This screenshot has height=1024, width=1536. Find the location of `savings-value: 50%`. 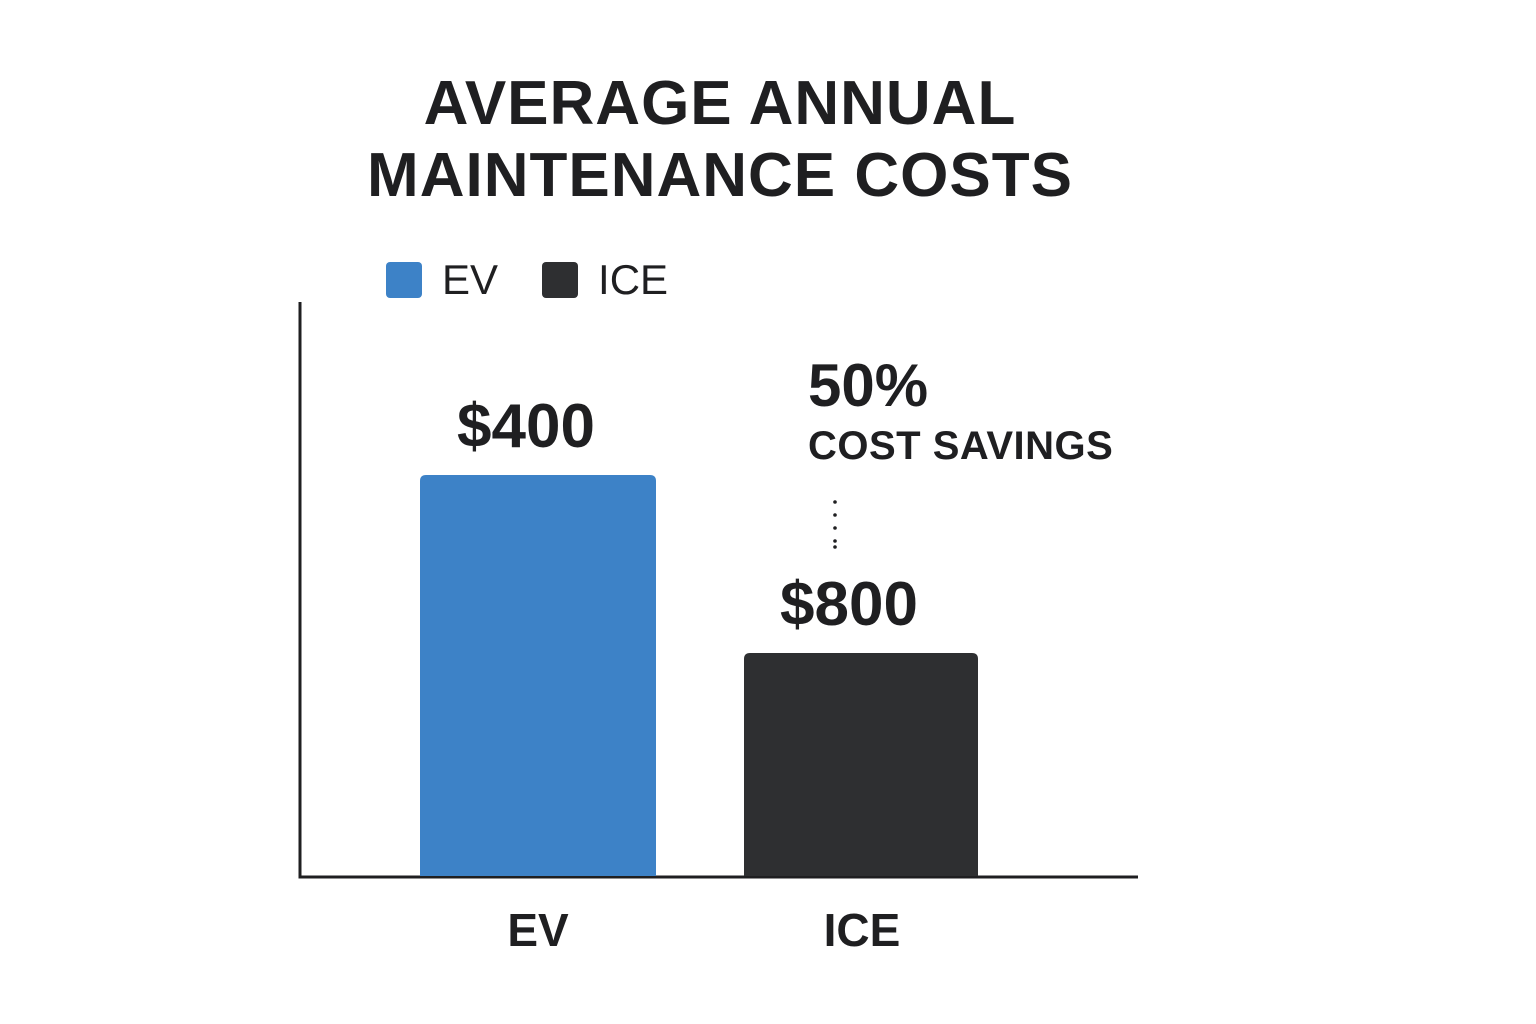

savings-value: 50% is located at coordinates (868, 385).